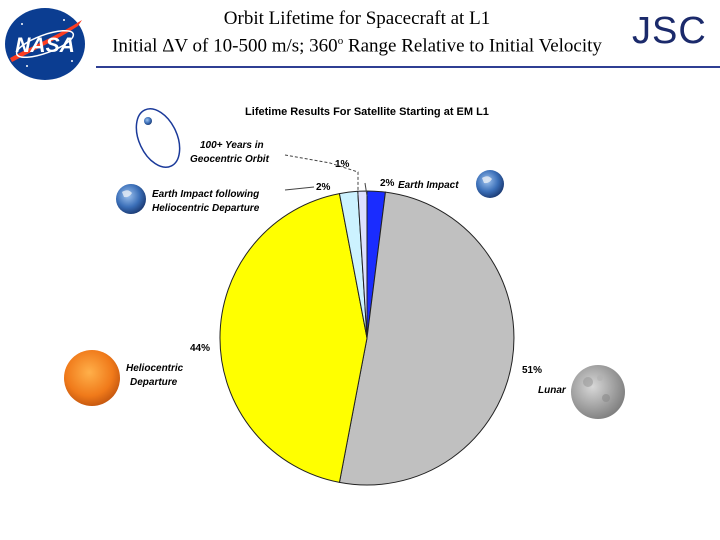 The image size is (720, 540). What do you see at coordinates (428, 185) in the screenshot?
I see `label-earth-impact: Earth Impact` at bounding box center [428, 185].